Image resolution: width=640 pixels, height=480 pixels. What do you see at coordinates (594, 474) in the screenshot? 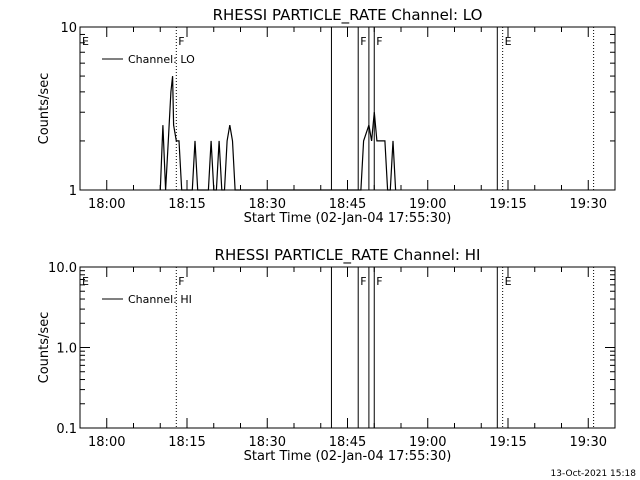
I see `date-stamp: 13-Oct-2021 15:18` at bounding box center [594, 474].